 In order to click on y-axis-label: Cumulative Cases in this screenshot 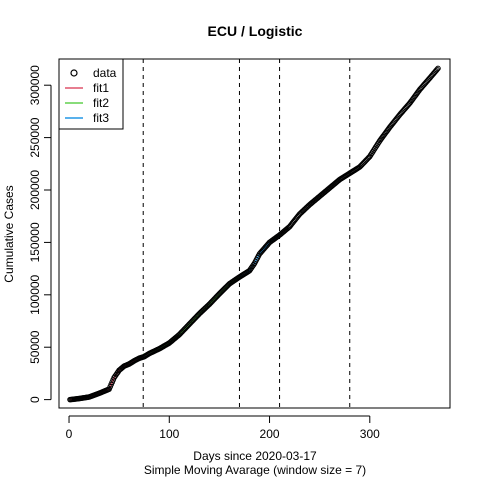, I will do `click(9, 233)`.